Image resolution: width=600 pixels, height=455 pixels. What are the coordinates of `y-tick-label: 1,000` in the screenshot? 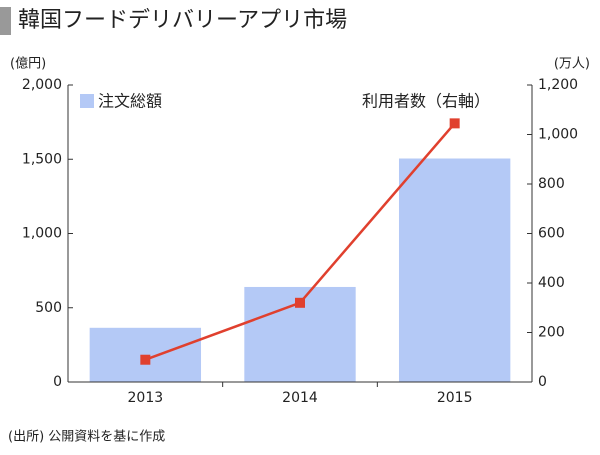 It's located at (42, 234).